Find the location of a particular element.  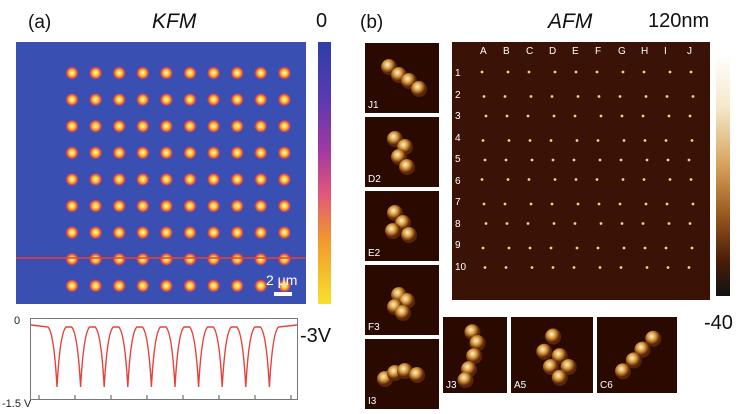

thumbnail-label: A5 is located at coordinates (520, 385).